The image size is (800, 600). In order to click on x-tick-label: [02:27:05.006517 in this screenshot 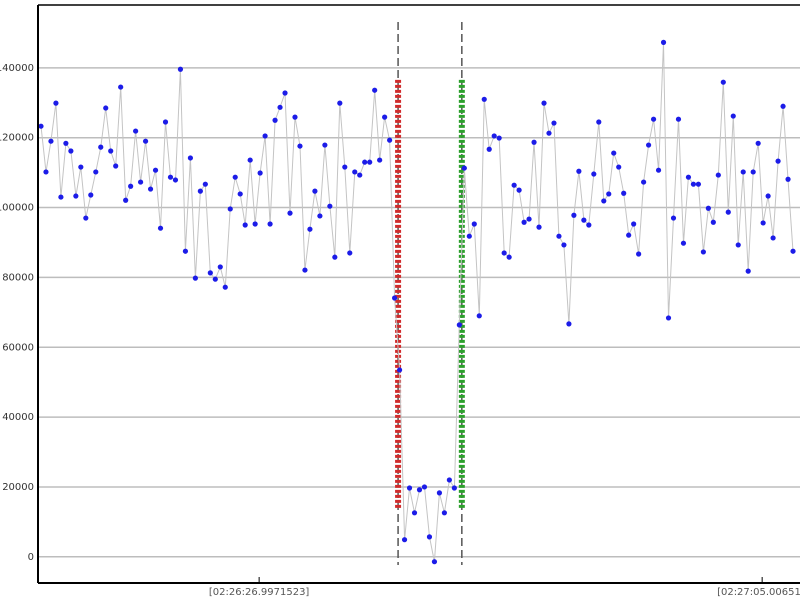, I will do `click(758, 592)`.